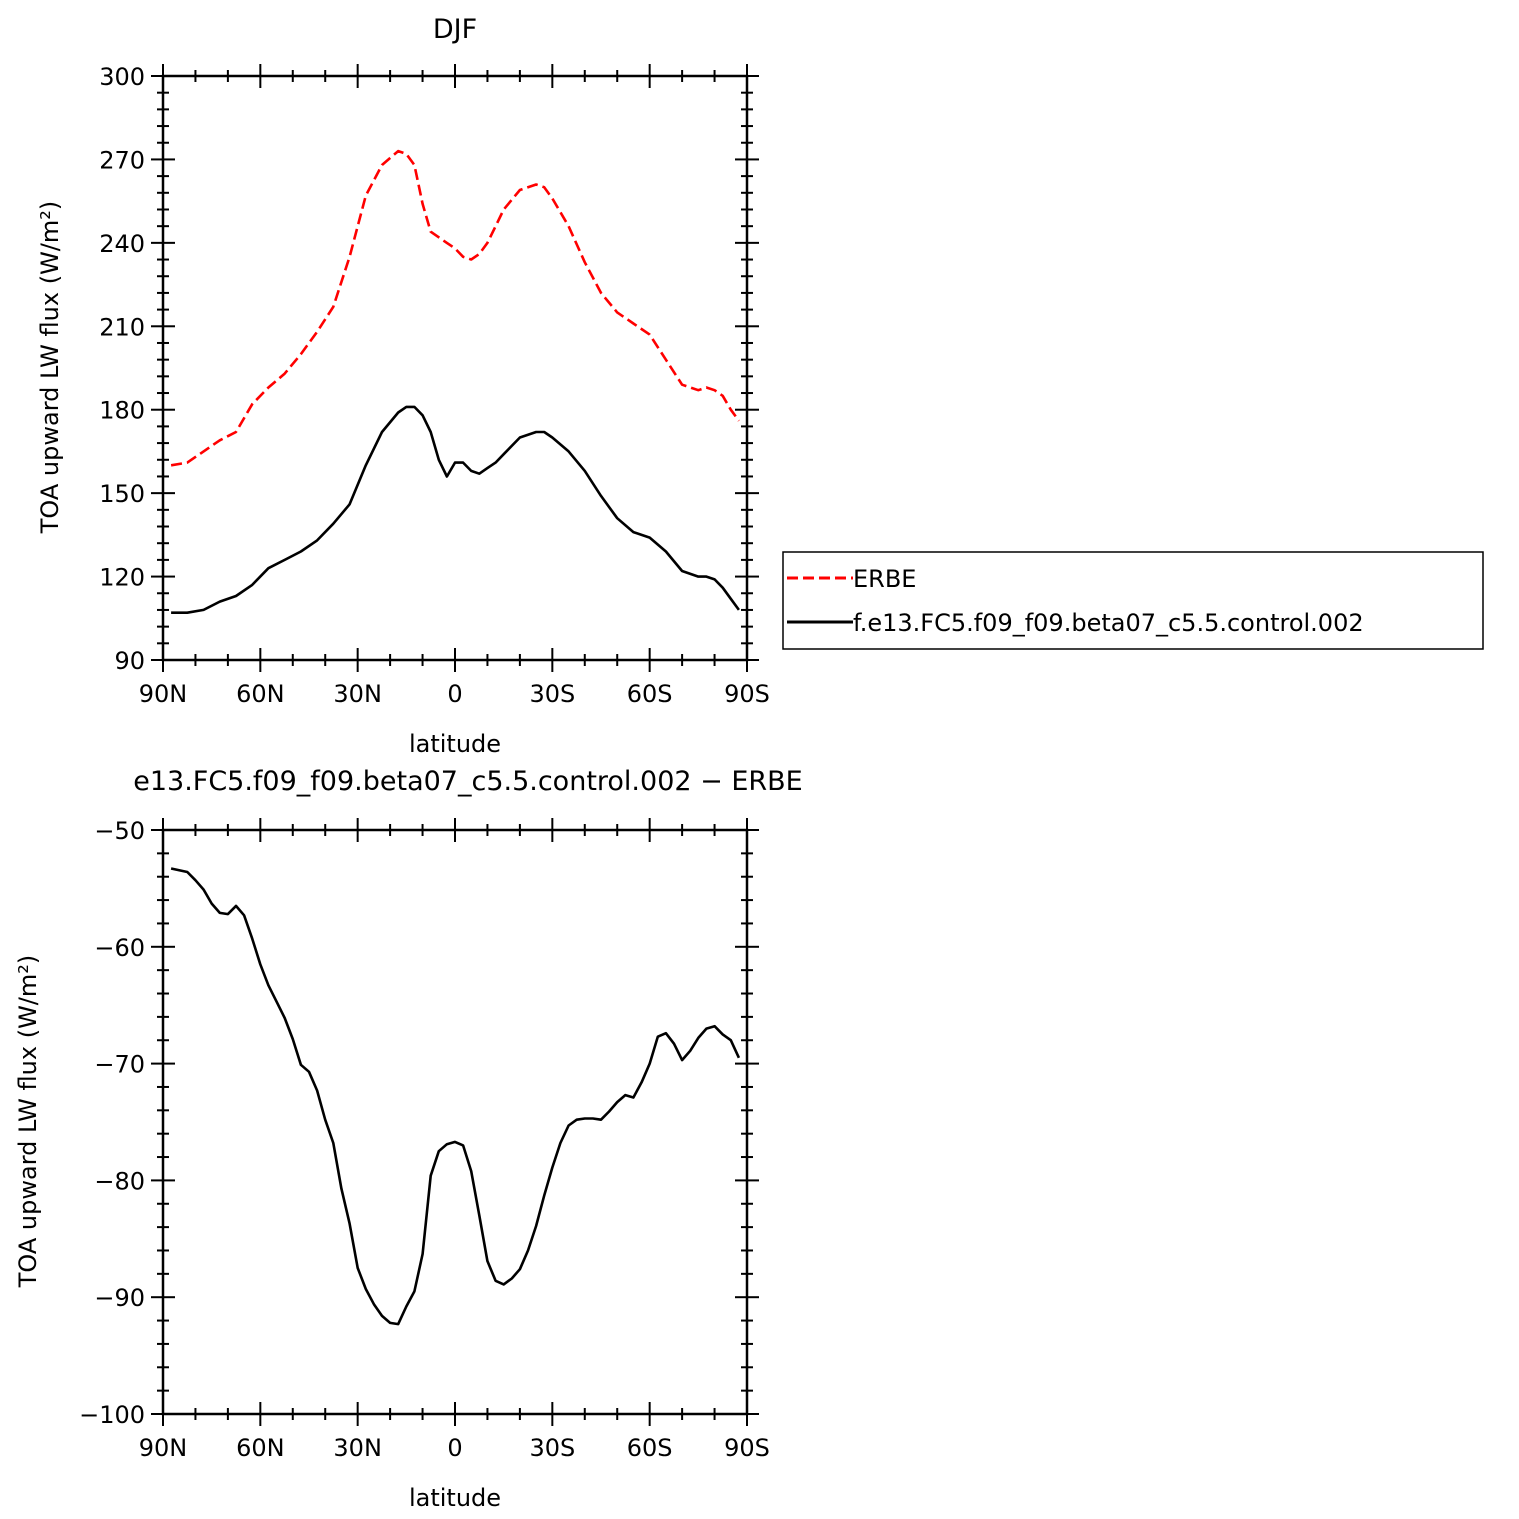 This screenshot has width=1519, height=1519. Describe the element at coordinates (650, 1448) in the screenshot. I see `bottom-x-tick-label: 60S` at that location.